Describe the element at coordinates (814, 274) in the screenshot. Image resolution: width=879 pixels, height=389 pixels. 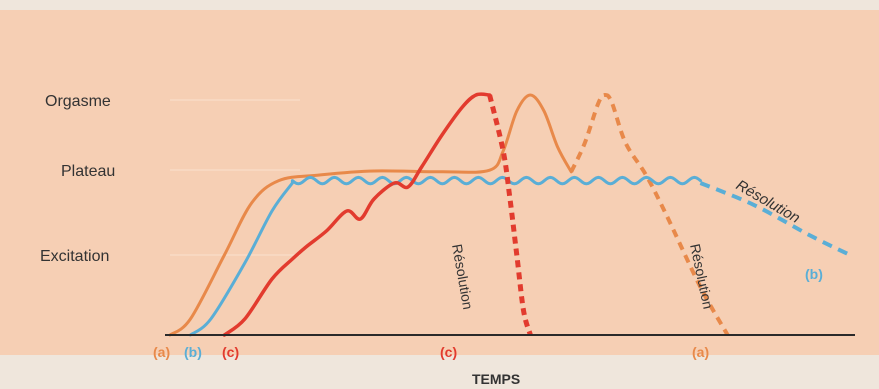
I see `series-marker-b-end: (b)` at that location.